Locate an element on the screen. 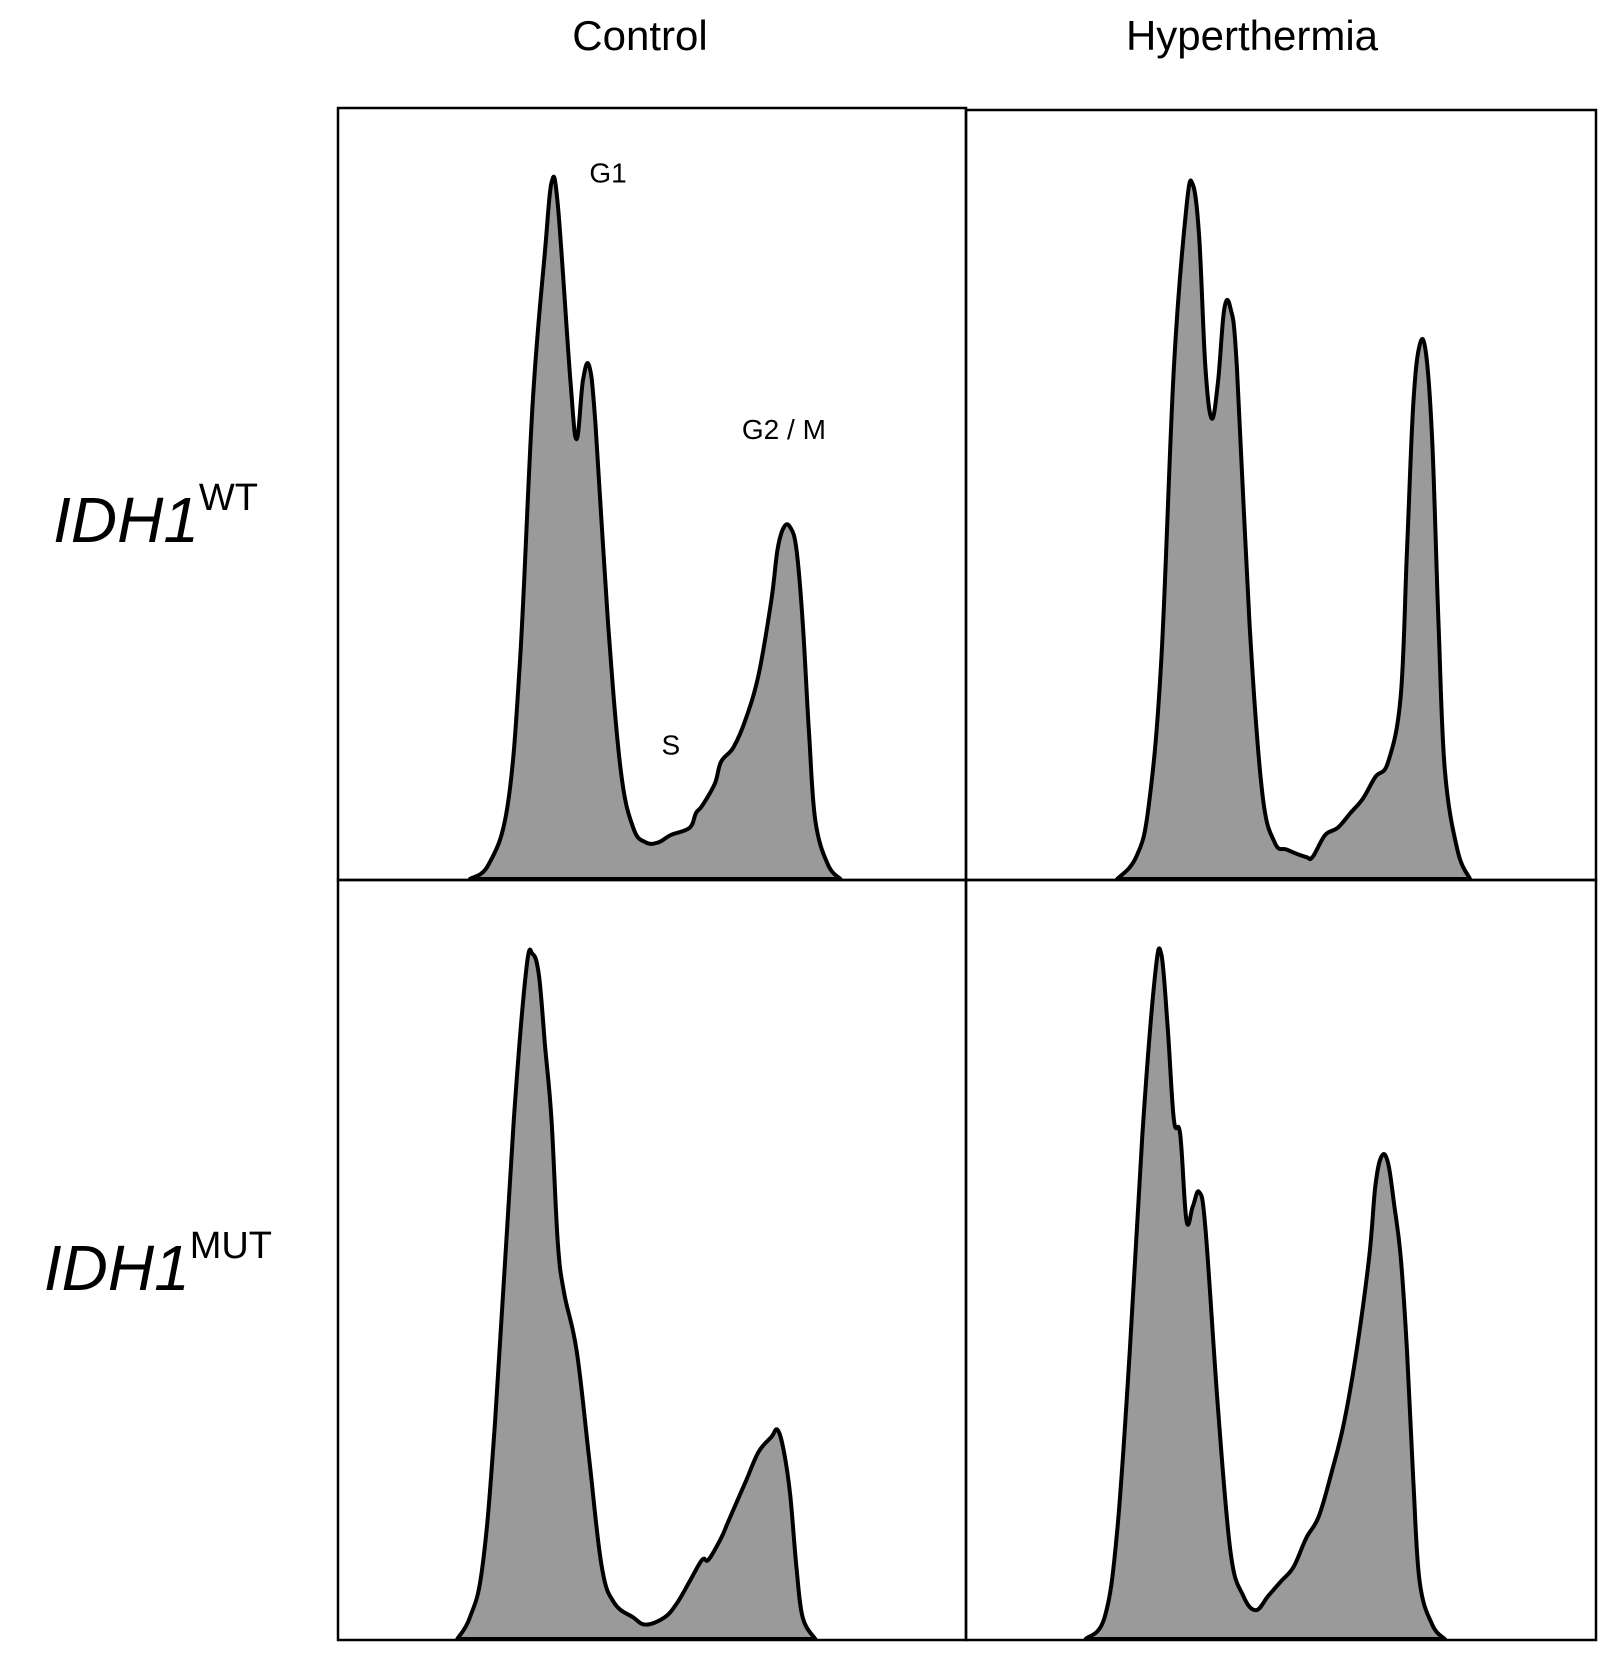  column-title-control: Control is located at coordinates (639, 35).